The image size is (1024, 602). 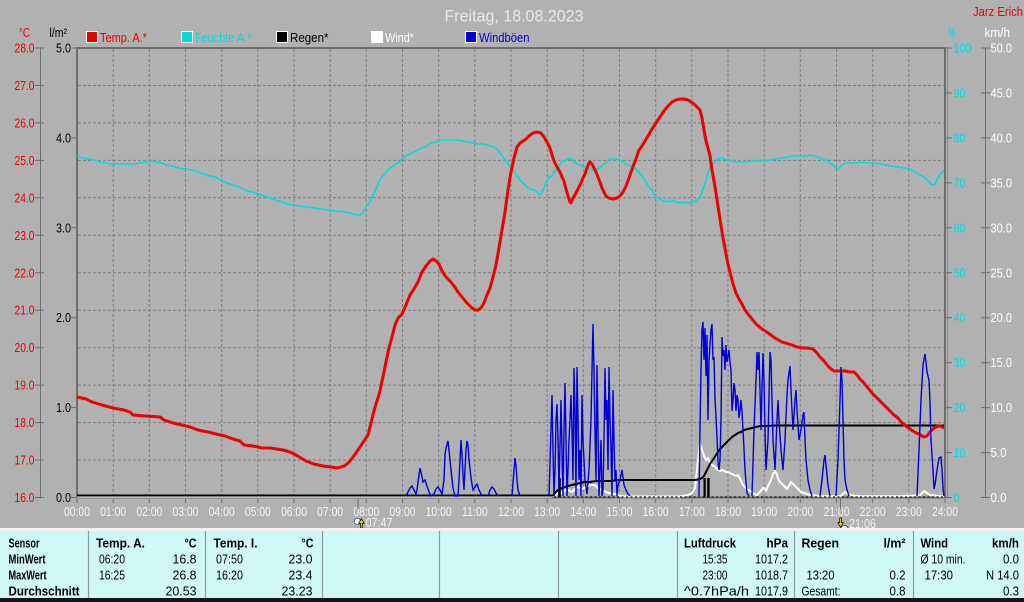 I want to click on svg-text: 01:00, so click(x=113, y=511).